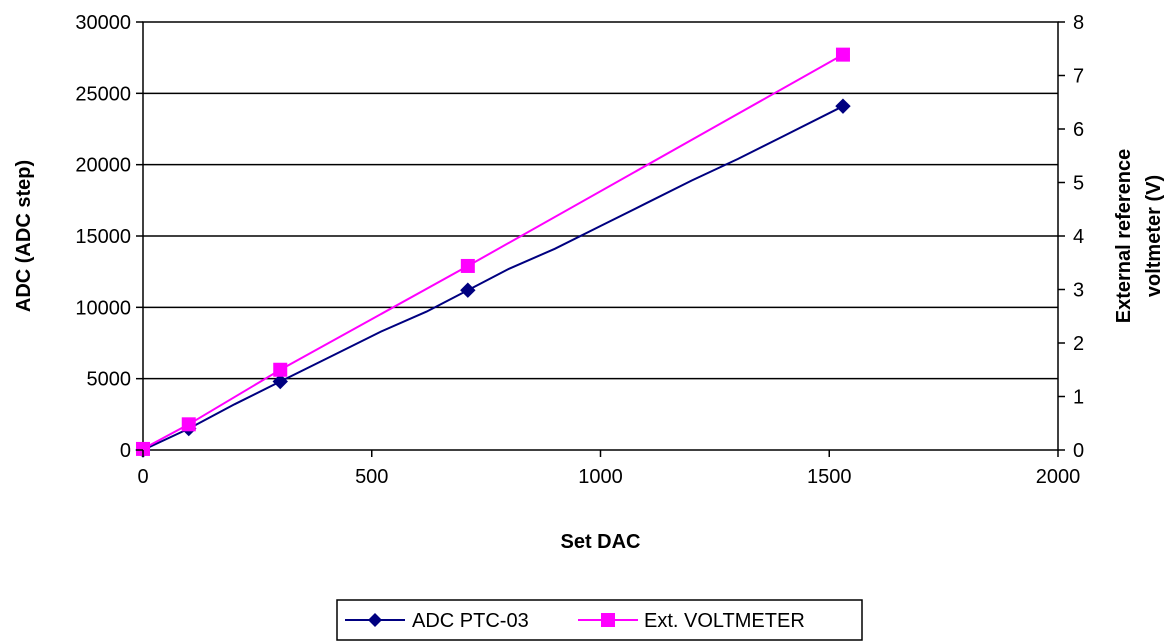 Image resolution: width=1169 pixels, height=642 pixels. What do you see at coordinates (599, 620) in the screenshot?
I see `legend: ADC PTC-03 Ext. VOLTMETER` at bounding box center [599, 620].